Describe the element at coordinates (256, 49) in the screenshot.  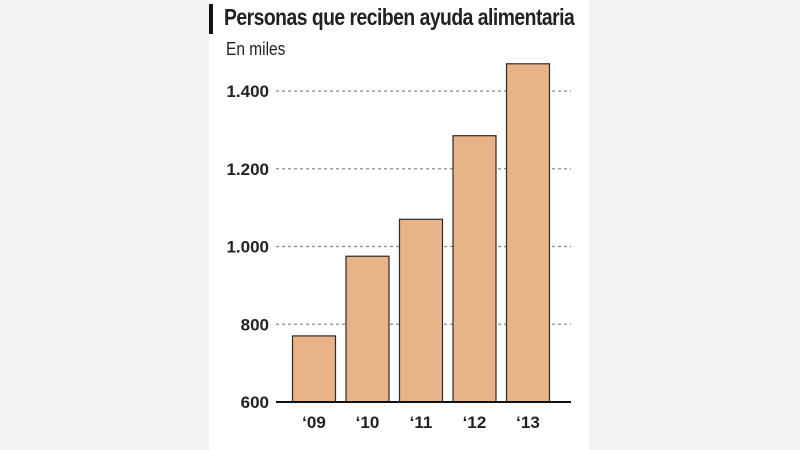
I see `chart-subtitle: En miles` at that location.